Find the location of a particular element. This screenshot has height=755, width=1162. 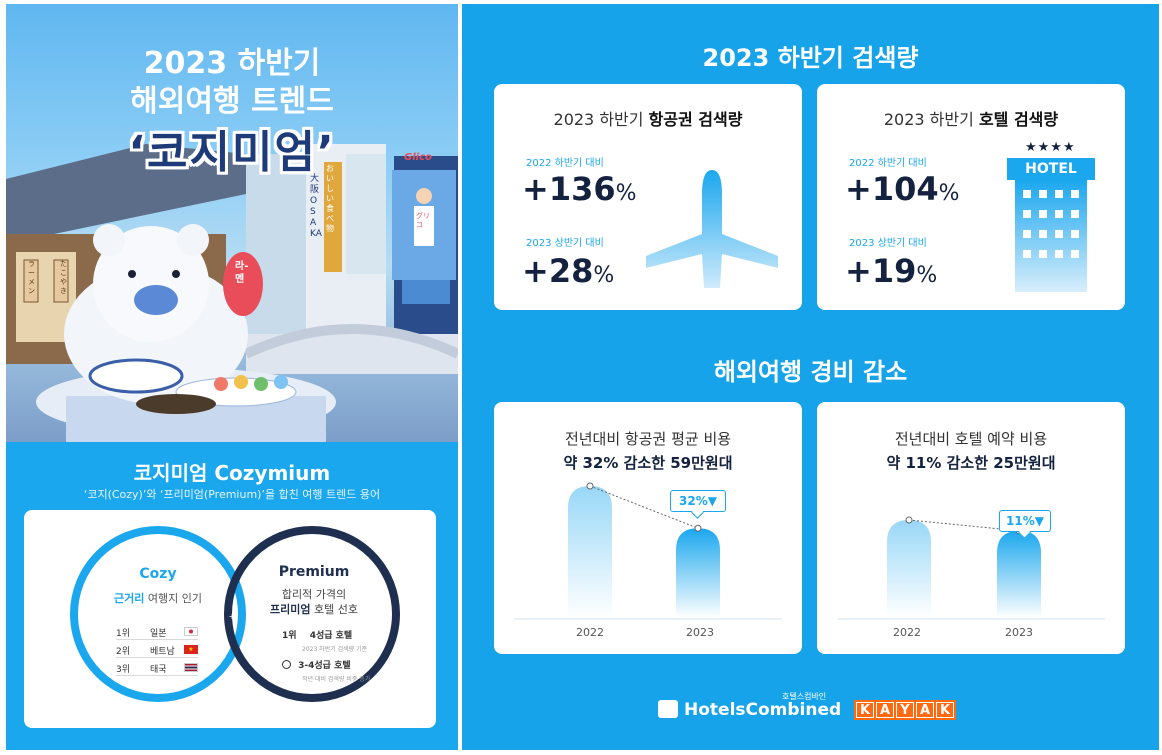

flight-value-1: +136% is located at coordinates (579, 189).